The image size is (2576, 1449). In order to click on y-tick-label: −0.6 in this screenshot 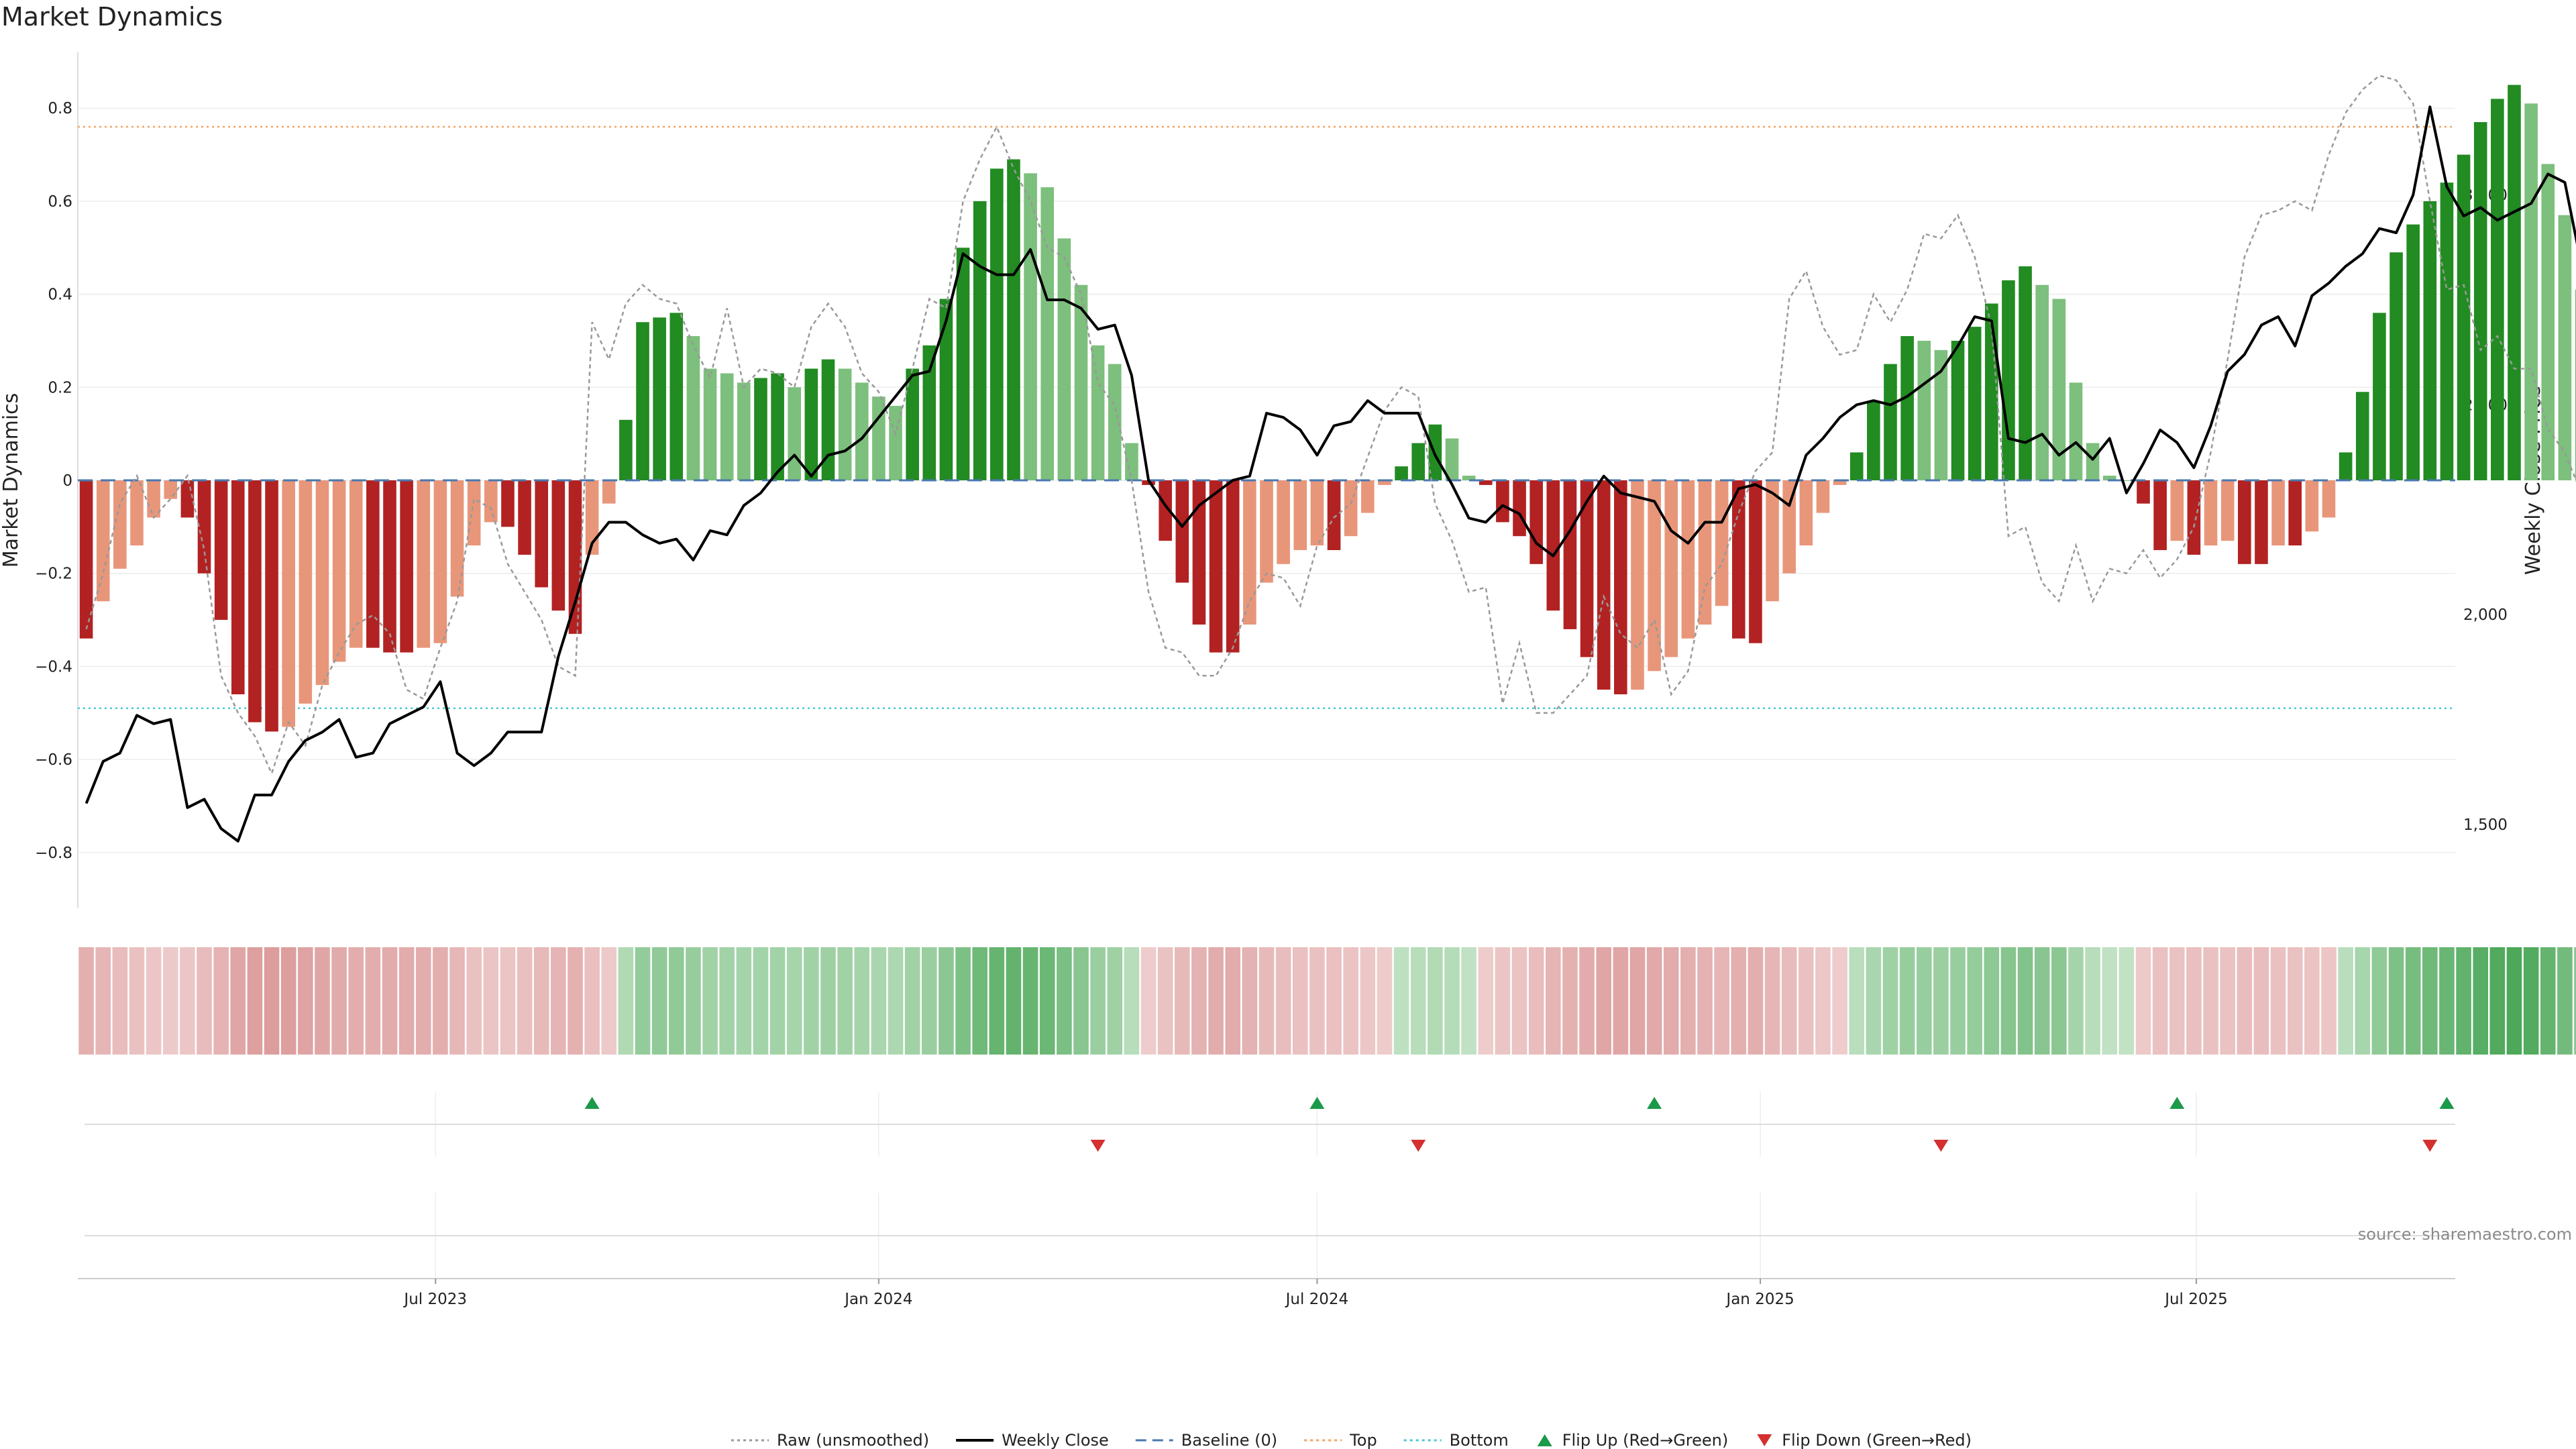, I will do `click(53, 760)`.